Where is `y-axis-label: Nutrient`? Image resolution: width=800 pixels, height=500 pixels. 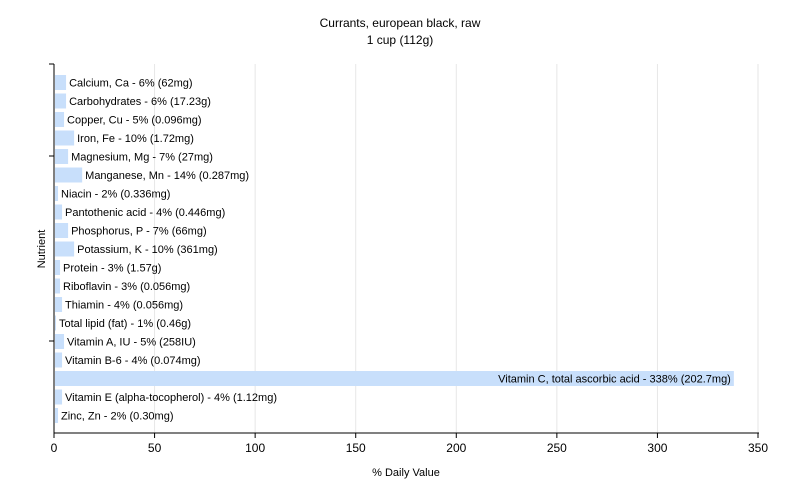 y-axis-label: Nutrient is located at coordinates (42, 249).